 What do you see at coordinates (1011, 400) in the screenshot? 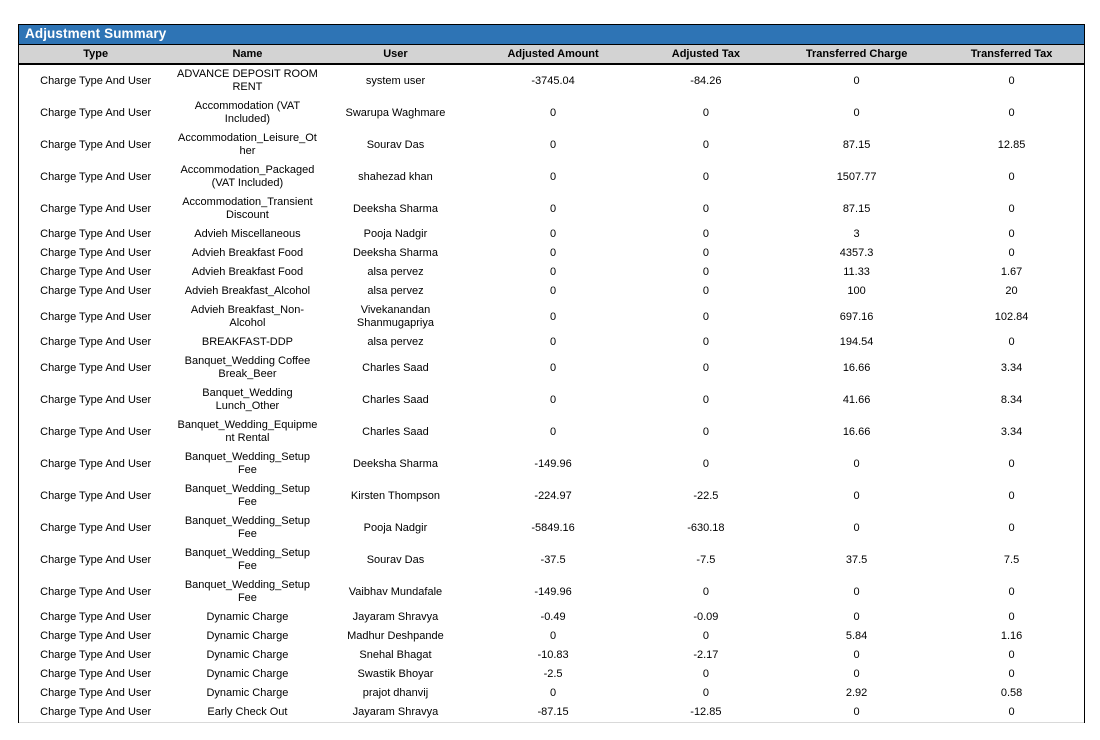
I see `cell-transferred-tax: 8.34` at bounding box center [1011, 400].